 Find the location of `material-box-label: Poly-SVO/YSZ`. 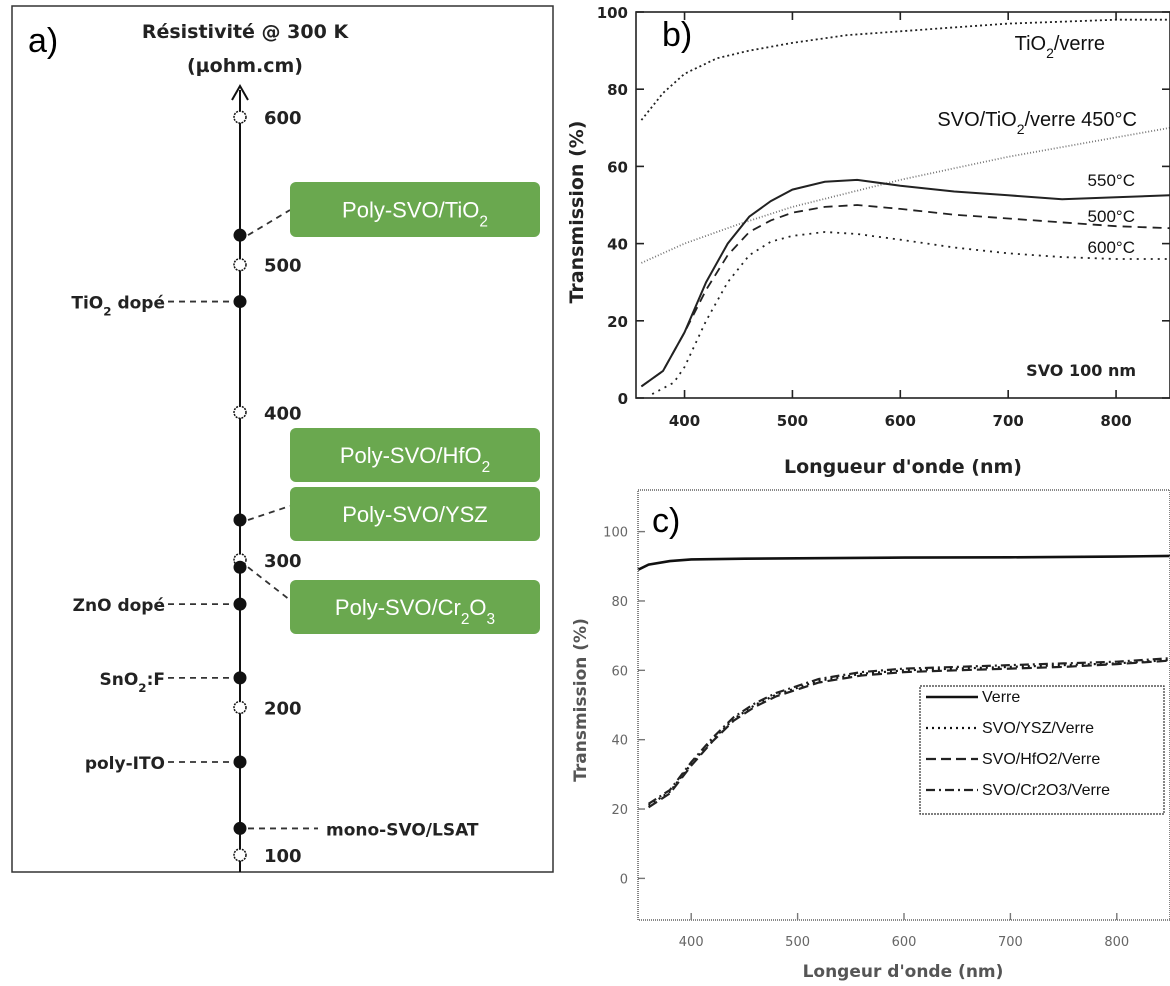

material-box-label: Poly-SVO/YSZ is located at coordinates (414, 514).